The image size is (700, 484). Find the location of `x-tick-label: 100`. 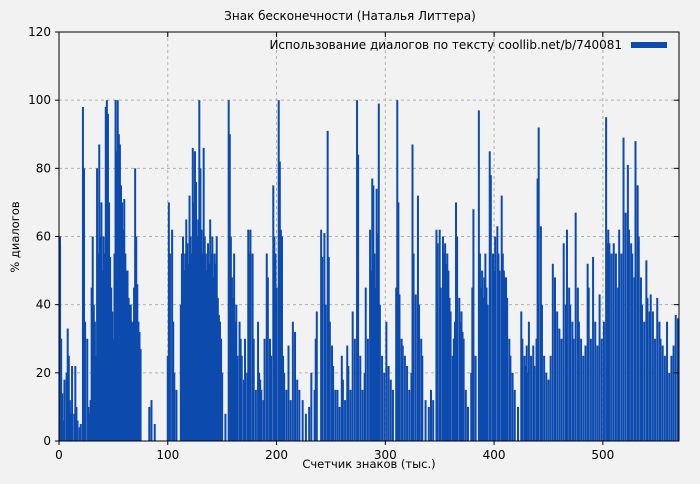

x-tick-label: 100 is located at coordinates (167, 455).